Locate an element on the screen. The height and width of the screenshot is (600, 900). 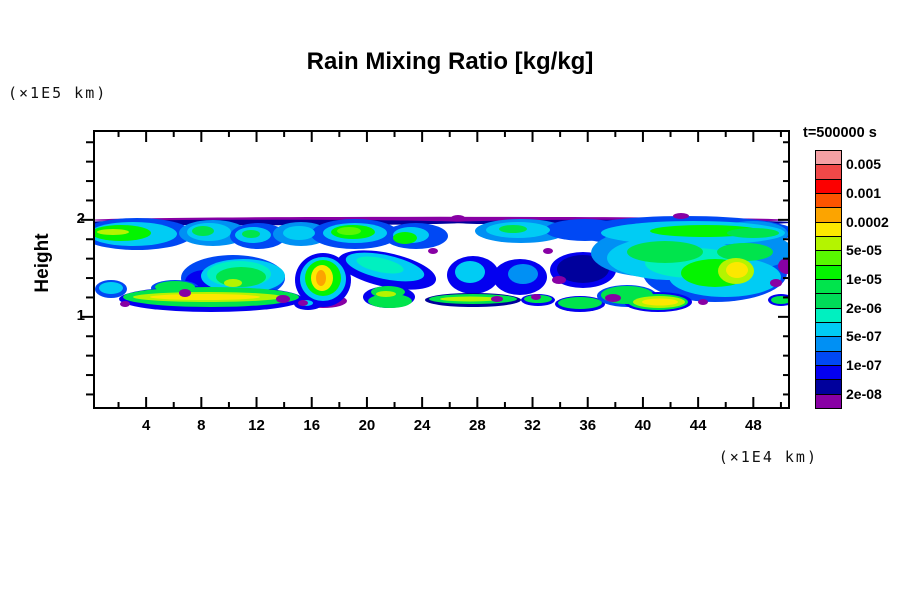
x-tick-label: 36 is located at coordinates (588, 425).